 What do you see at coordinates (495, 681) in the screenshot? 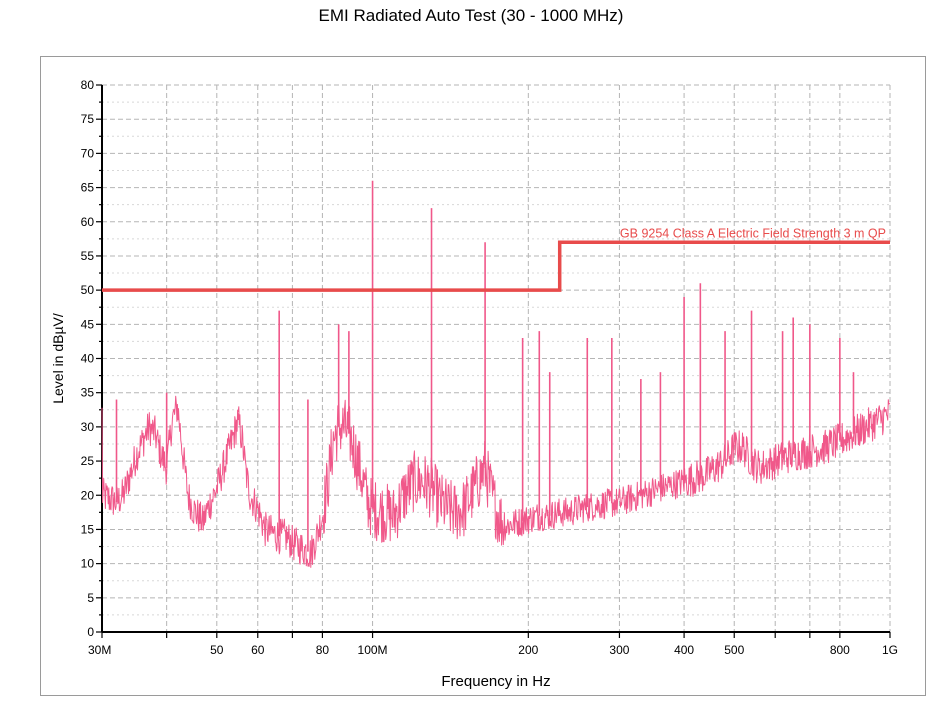
I see `x-axis-title: Frequency in Hz` at bounding box center [495, 681].